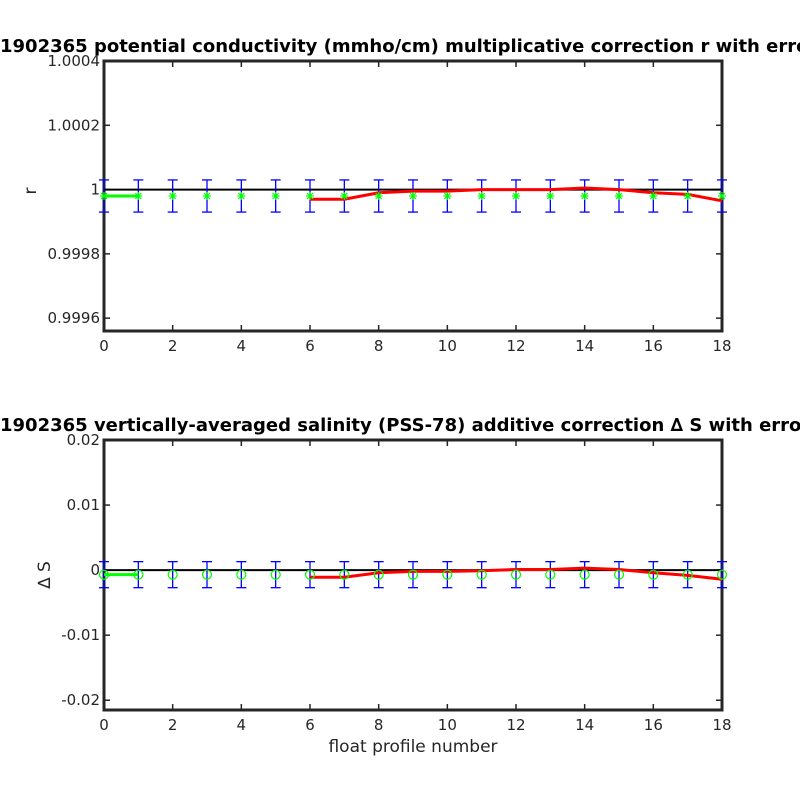  I want to click on x-axis-label-salinity: float profile number, so click(412, 747).